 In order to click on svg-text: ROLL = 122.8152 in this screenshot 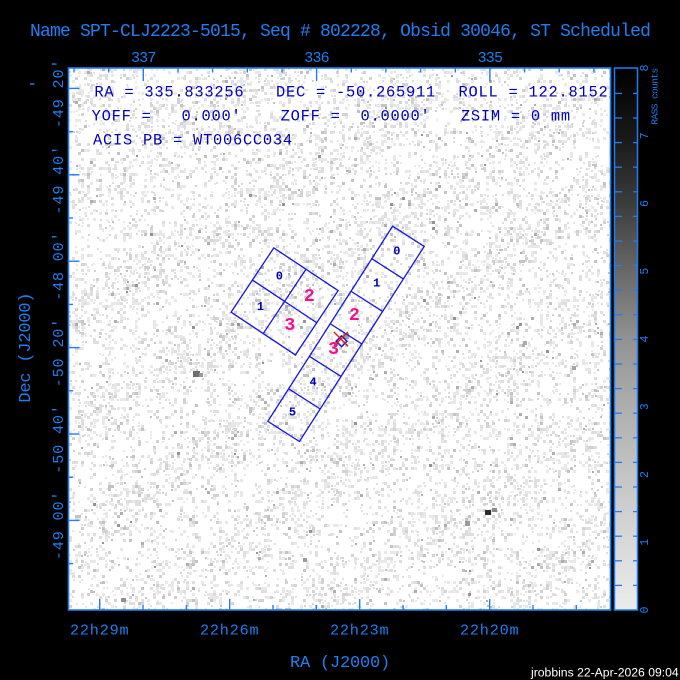, I will do `click(534, 92)`.